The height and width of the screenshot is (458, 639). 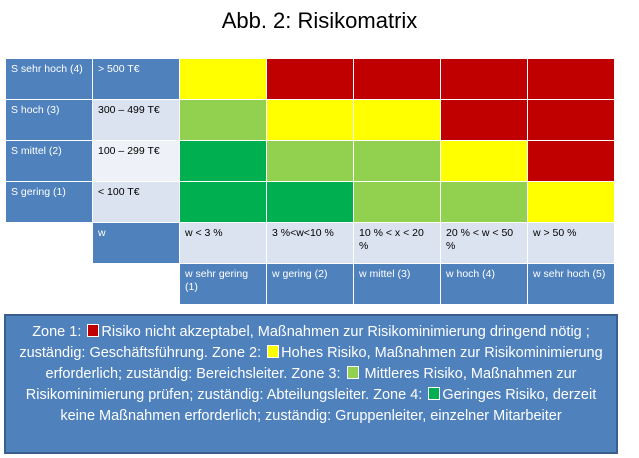 What do you see at coordinates (273, 351) in the screenshot?
I see `yellow-swatch-icon` at bounding box center [273, 351].